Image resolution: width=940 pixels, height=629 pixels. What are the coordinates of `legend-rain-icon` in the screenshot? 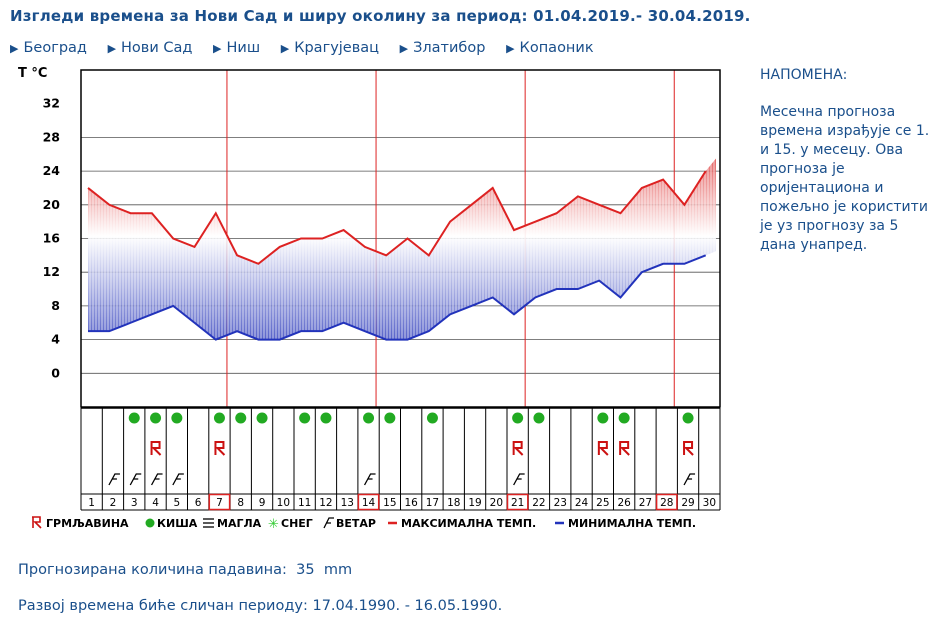 It's located at (150, 523).